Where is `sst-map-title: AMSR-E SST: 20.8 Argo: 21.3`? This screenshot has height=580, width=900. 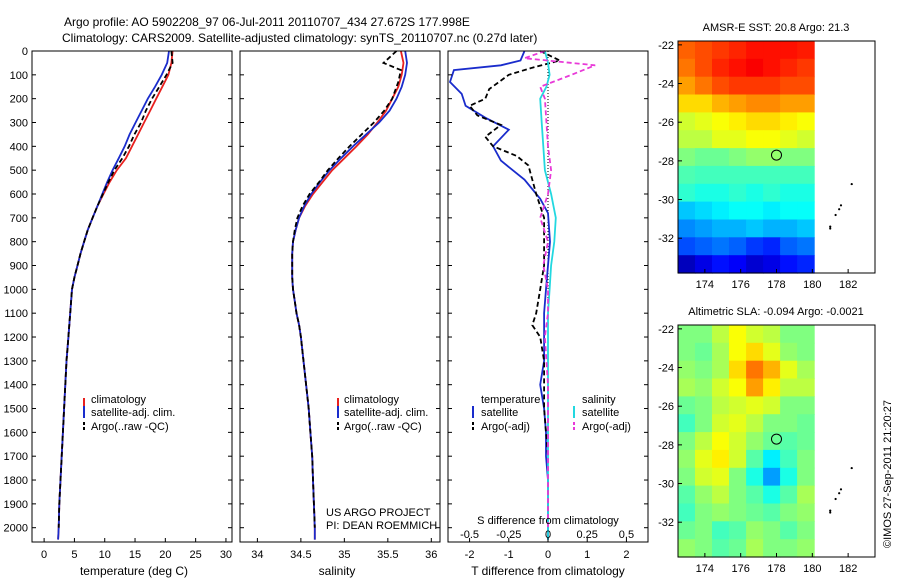
sst-map-title: AMSR-E SST: 20.8 Argo: 21.3 is located at coordinates (776, 28).